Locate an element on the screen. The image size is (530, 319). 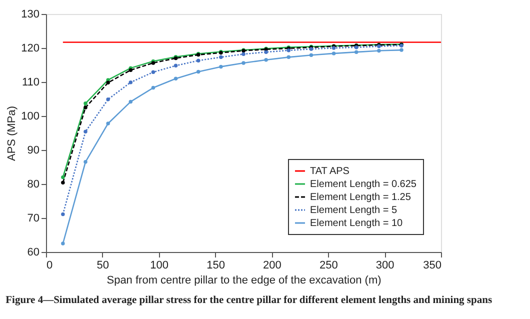
y-tick-label: 120 is located at coordinates (30, 48).